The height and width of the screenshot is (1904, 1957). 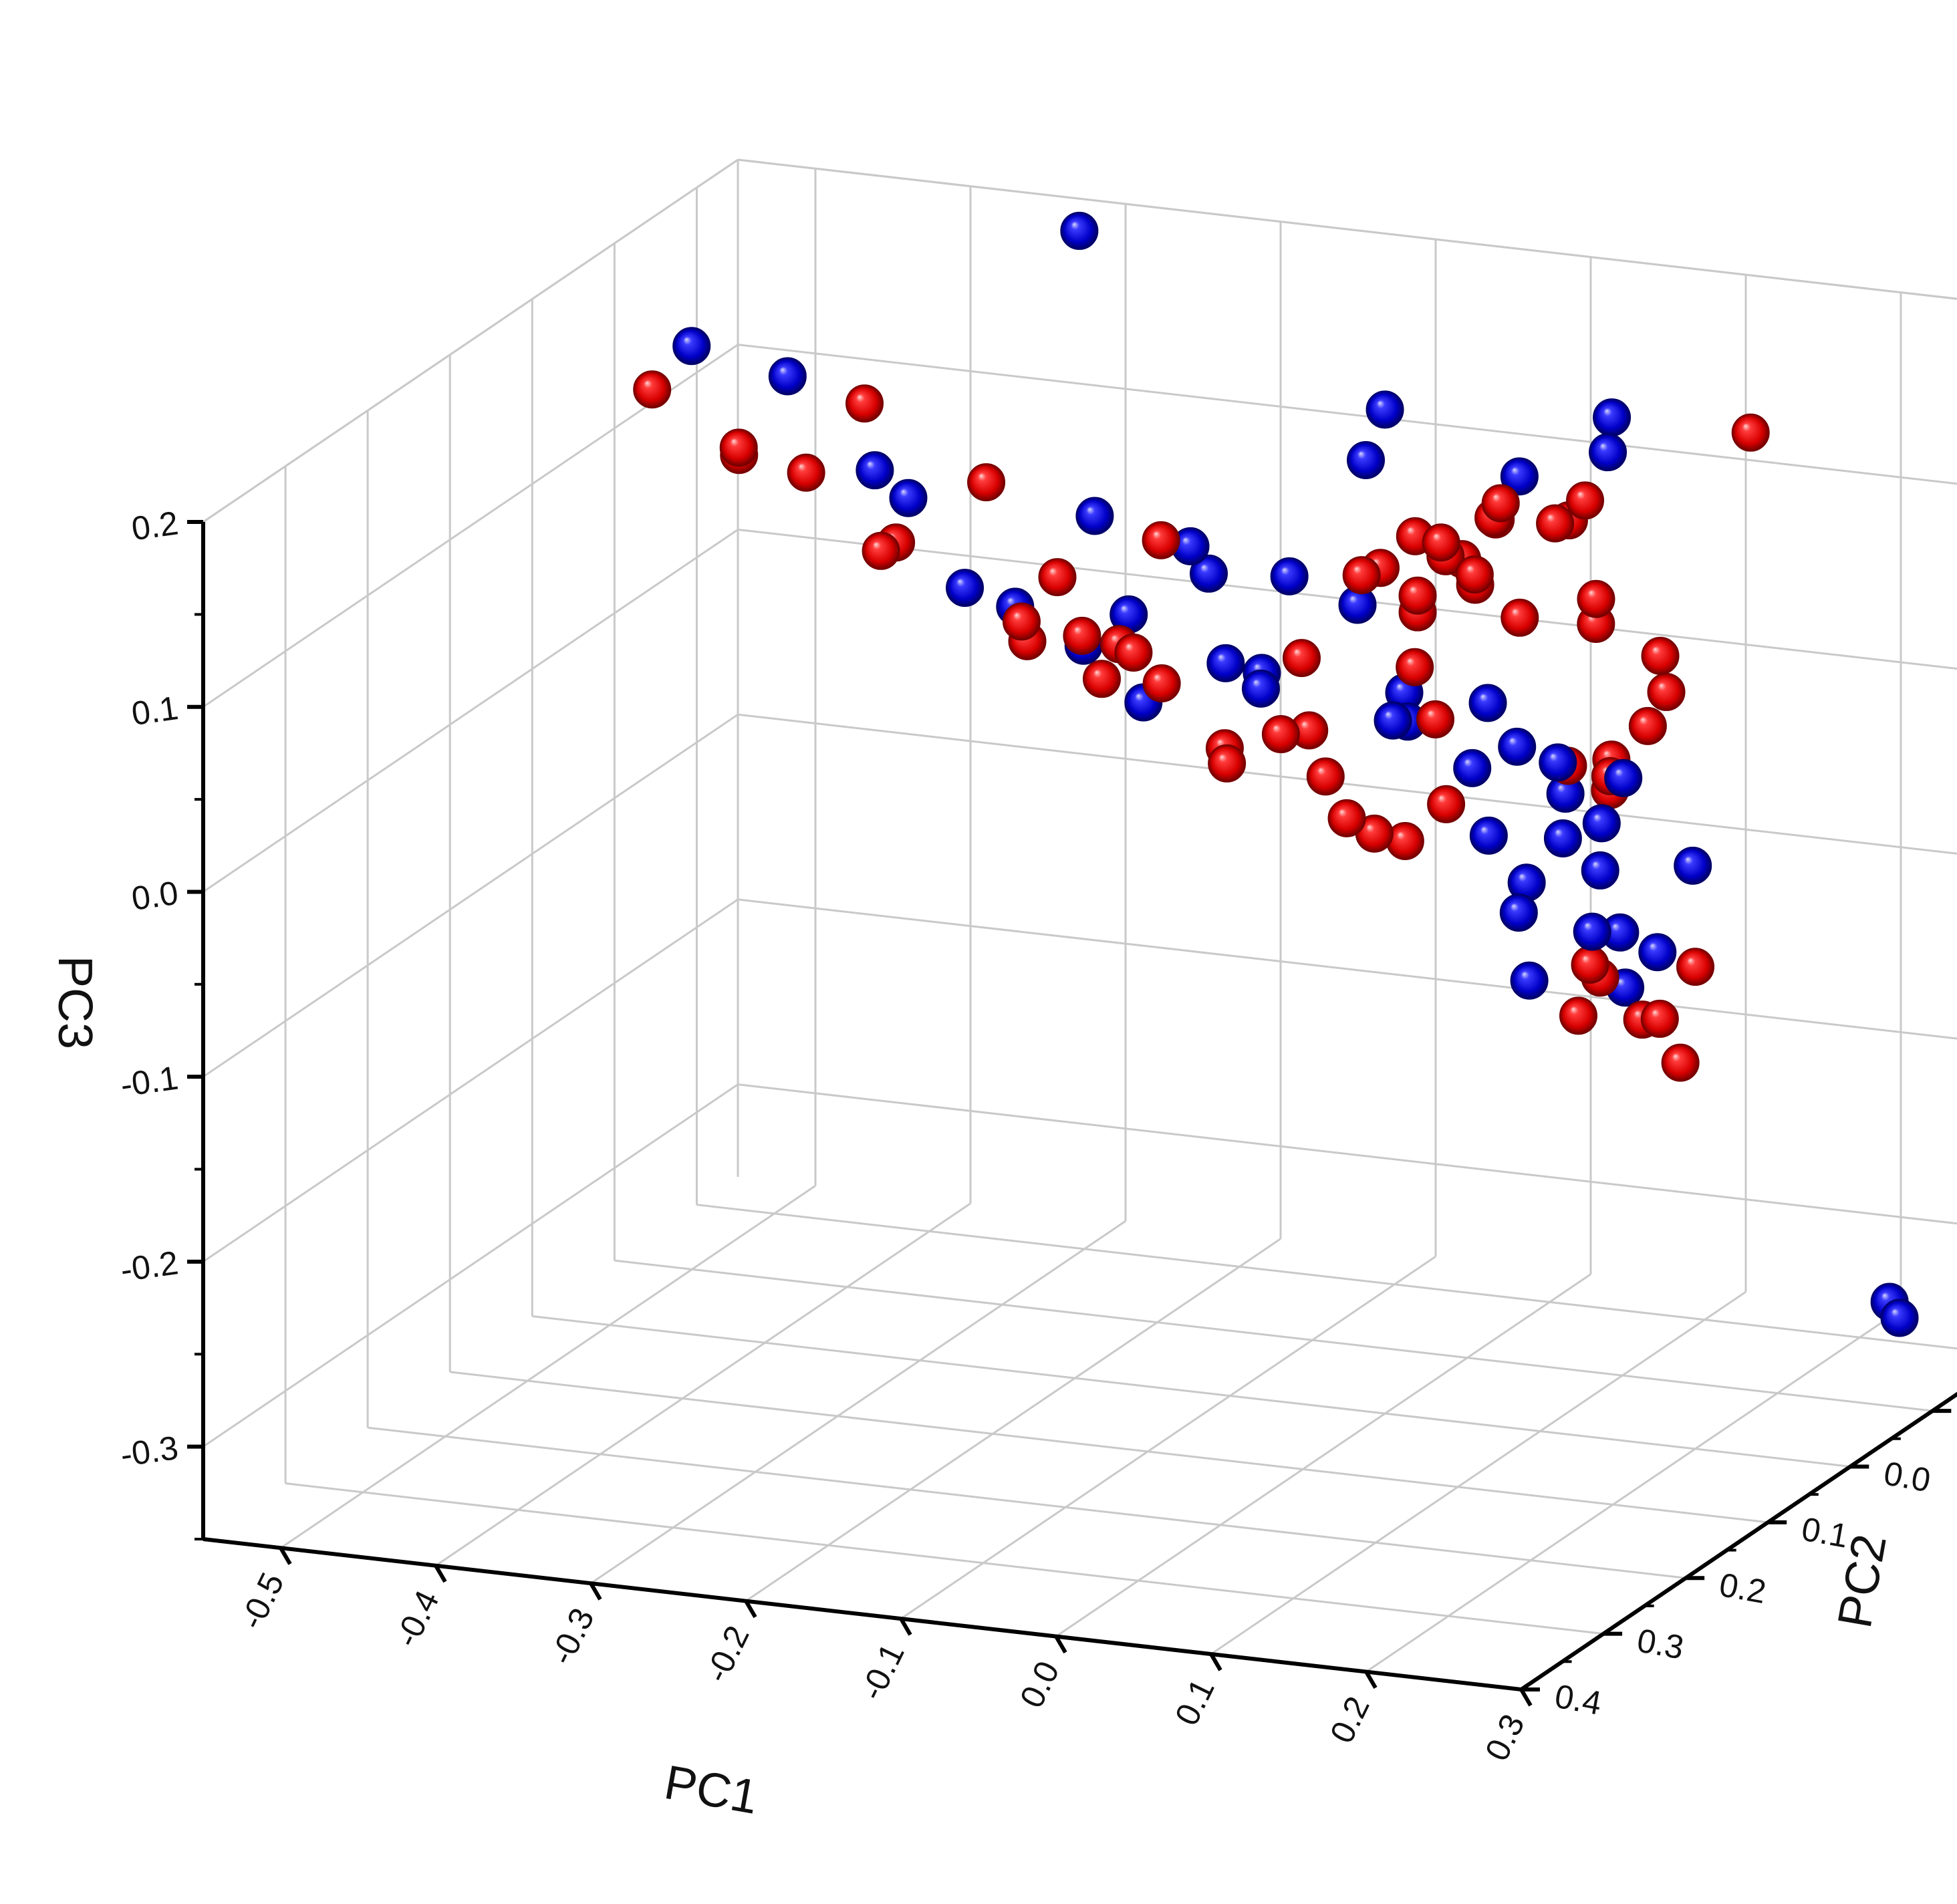 What do you see at coordinates (1347, 229) in the screenshot?
I see `back-wall-edge` at bounding box center [1347, 229].